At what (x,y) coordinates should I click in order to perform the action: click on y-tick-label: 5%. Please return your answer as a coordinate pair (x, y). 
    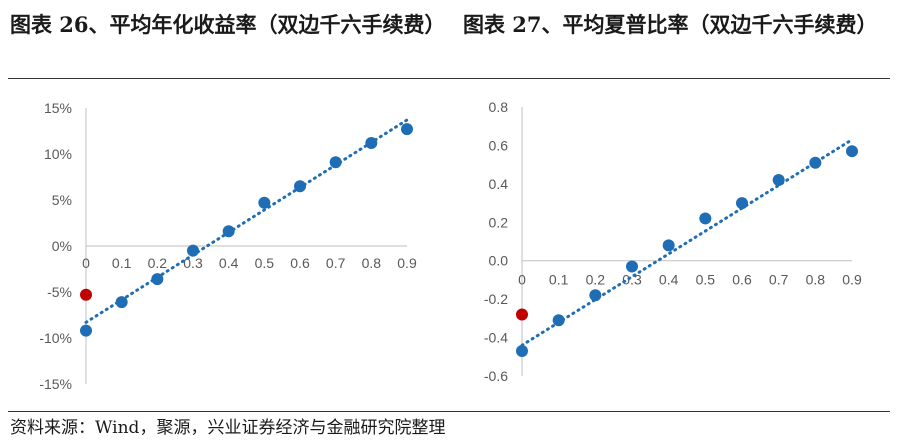
    Looking at the image, I should click on (62, 200).